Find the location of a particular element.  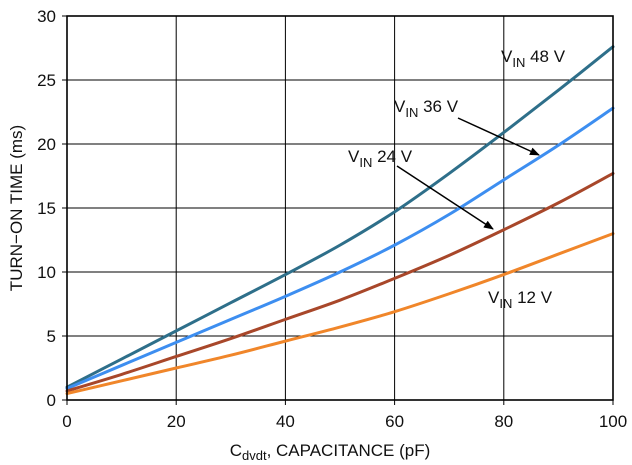

y-tick-label-25: 25 is located at coordinates (46, 80).